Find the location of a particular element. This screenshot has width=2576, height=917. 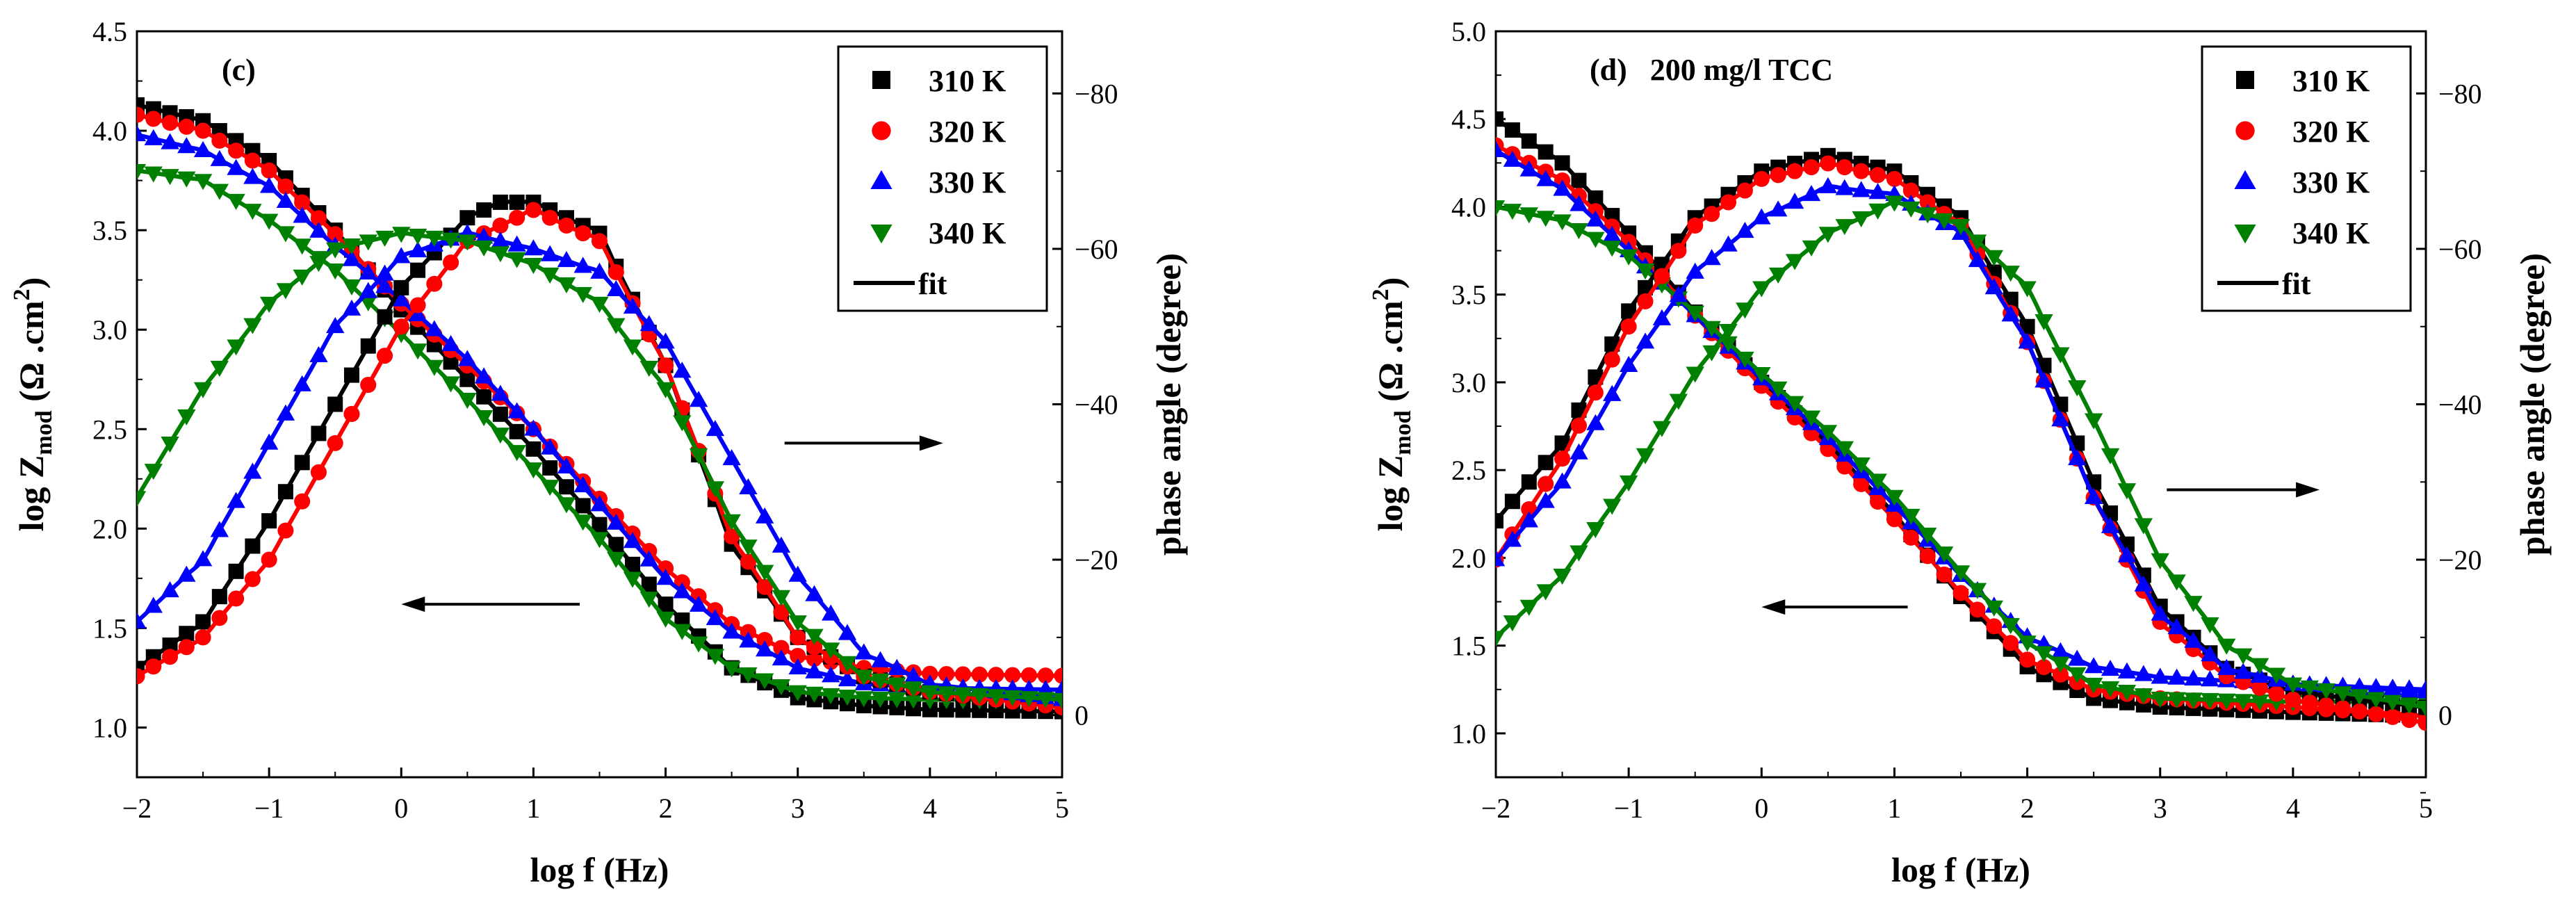

y-left-tick-label: 1.5 is located at coordinates (1468, 646).